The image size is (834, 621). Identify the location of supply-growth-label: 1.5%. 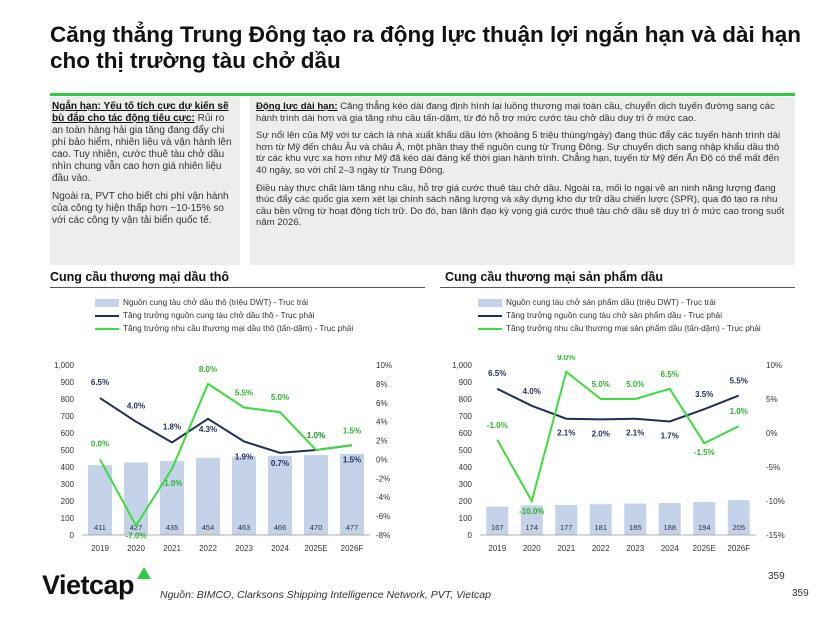
(352, 459).